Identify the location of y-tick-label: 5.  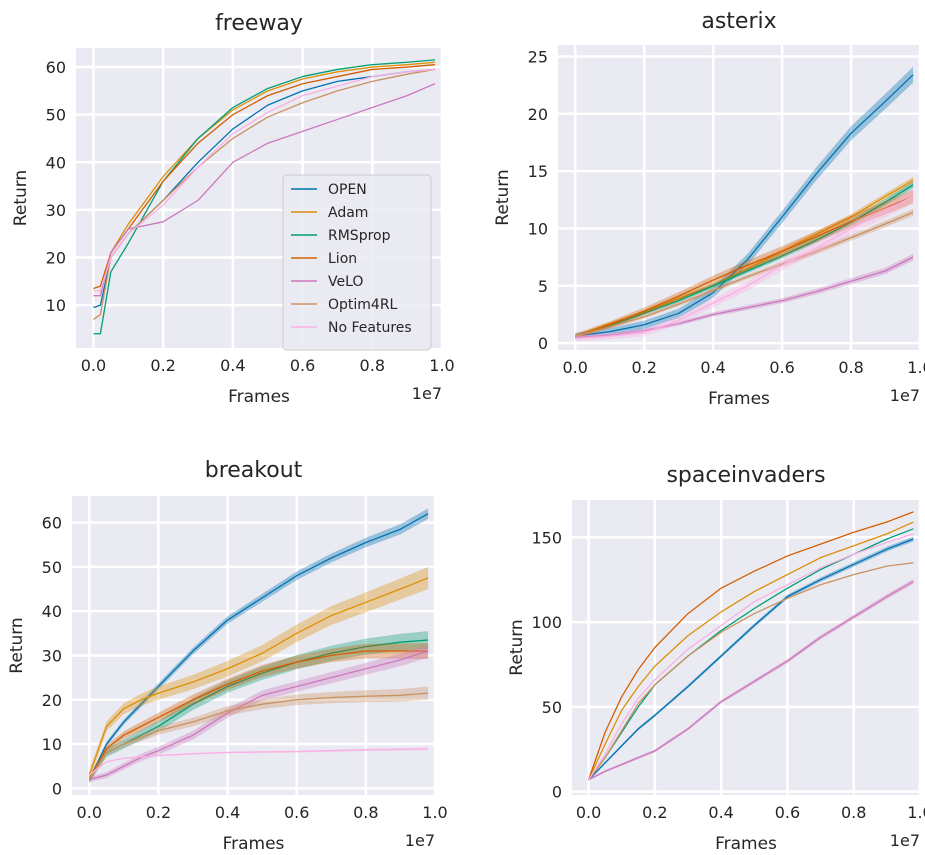
(543, 286).